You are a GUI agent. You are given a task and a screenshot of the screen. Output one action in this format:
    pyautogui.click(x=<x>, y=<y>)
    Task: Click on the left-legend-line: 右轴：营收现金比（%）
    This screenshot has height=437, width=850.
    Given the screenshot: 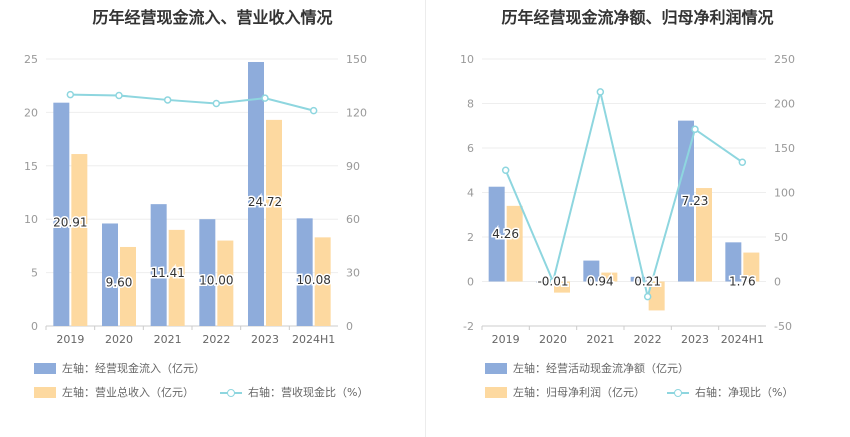 What is the action you would take?
    pyautogui.click(x=294, y=392)
    